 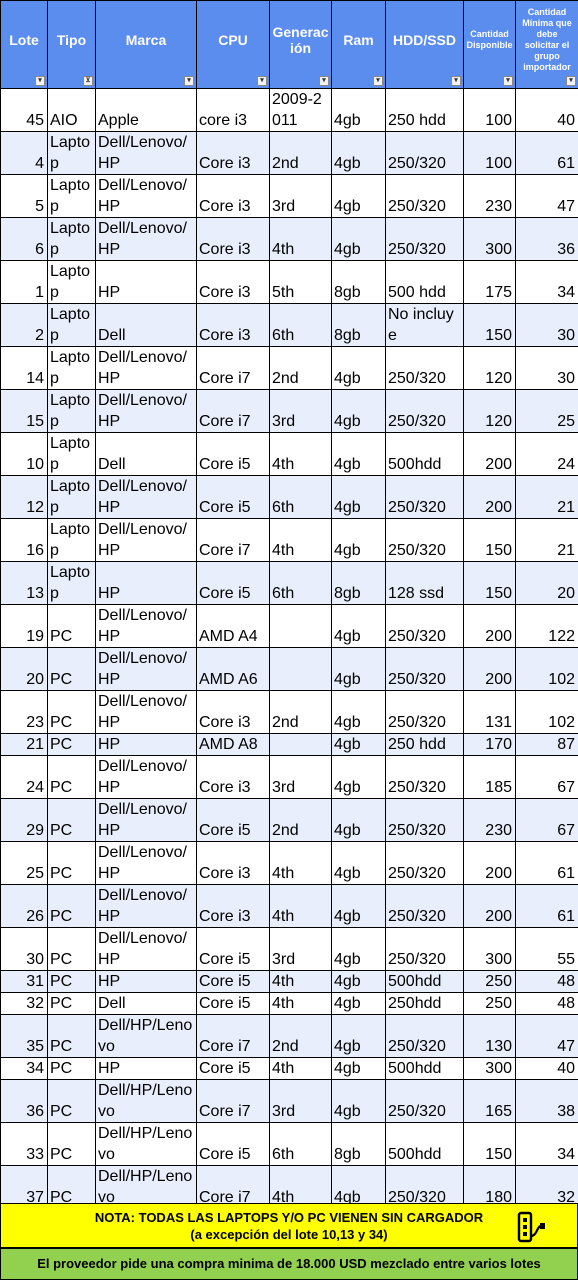 I want to click on cell-cantidad-minima: 102, so click(x=546, y=712).